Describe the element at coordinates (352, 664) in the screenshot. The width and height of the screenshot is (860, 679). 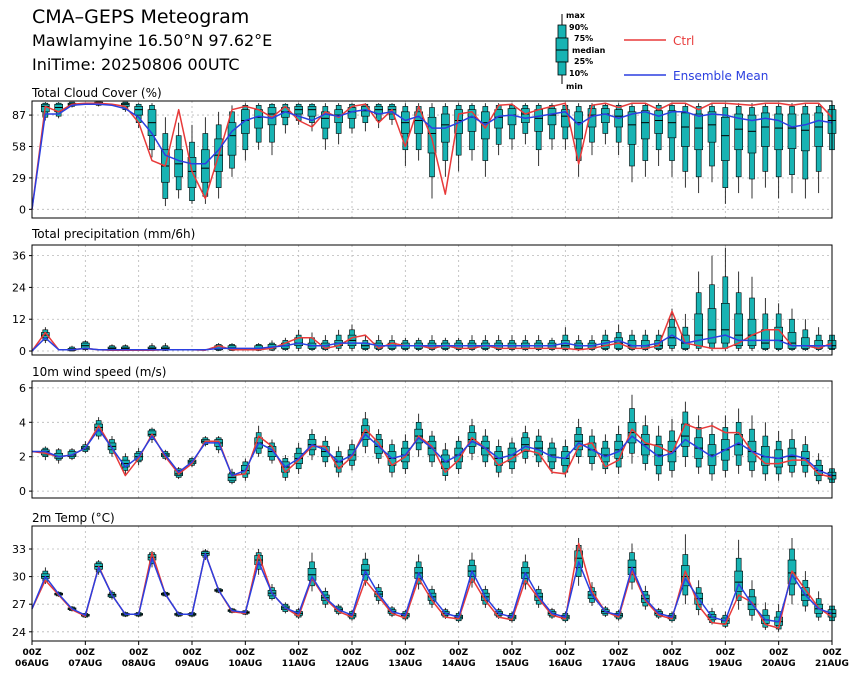
I see `x-tick-label-date: 12AUG` at that location.